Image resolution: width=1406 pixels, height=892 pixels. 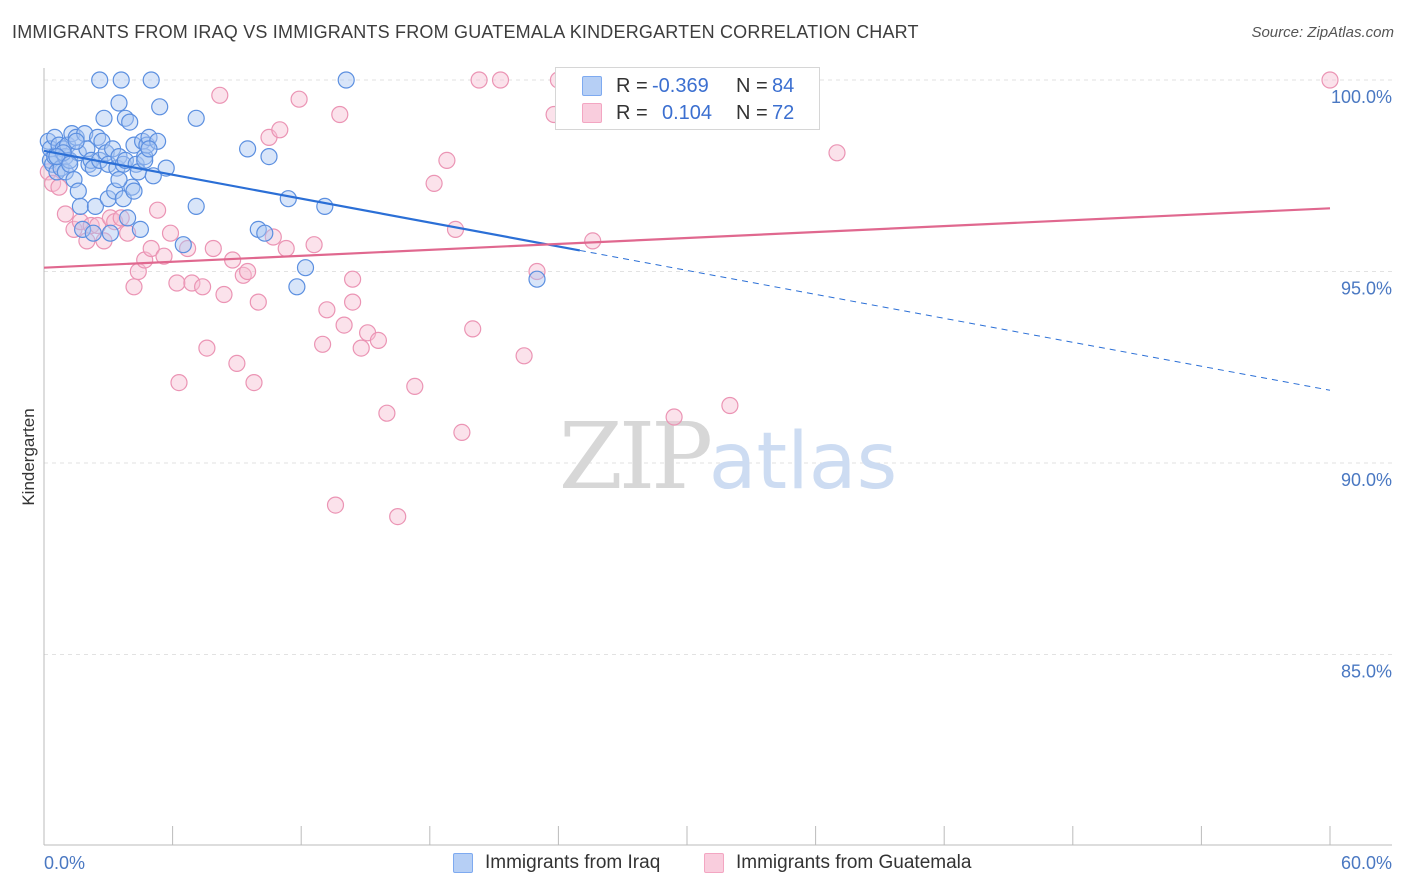 I want to click on legend-n-value: 72, so click(x=783, y=113).